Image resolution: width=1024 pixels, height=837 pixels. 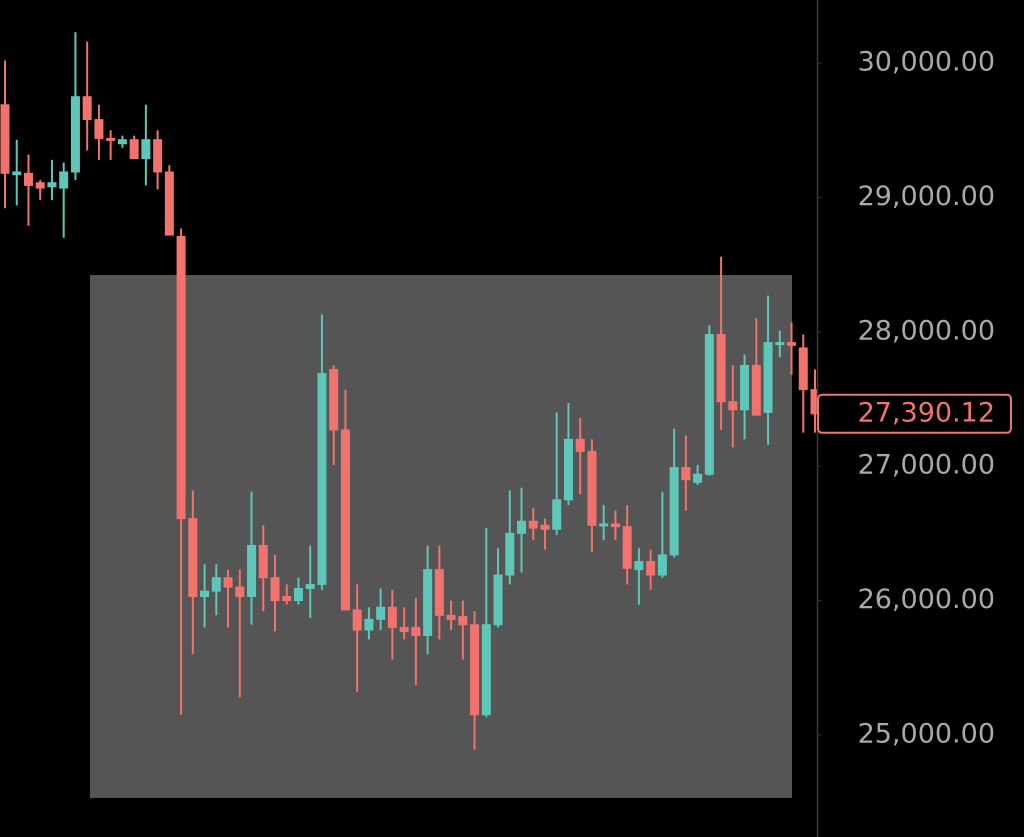 I want to click on y-tick-label: 29,000.00, so click(x=926, y=196).